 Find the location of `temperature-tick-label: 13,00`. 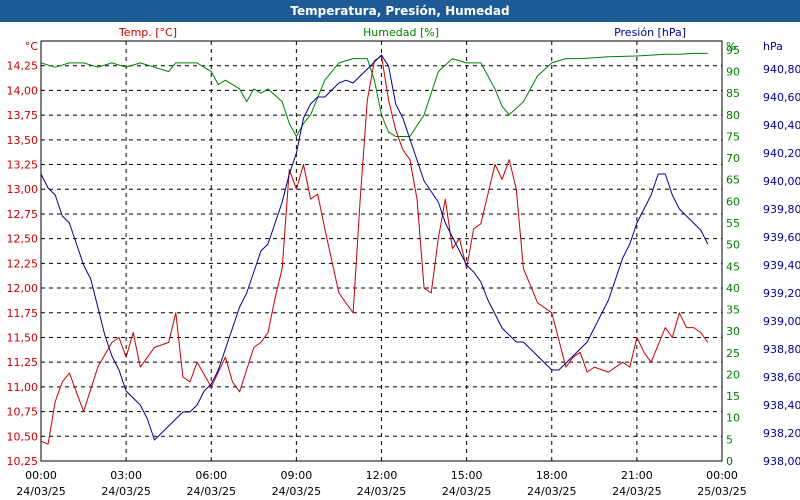

temperature-tick-label: 13,00 is located at coordinates (23, 189).